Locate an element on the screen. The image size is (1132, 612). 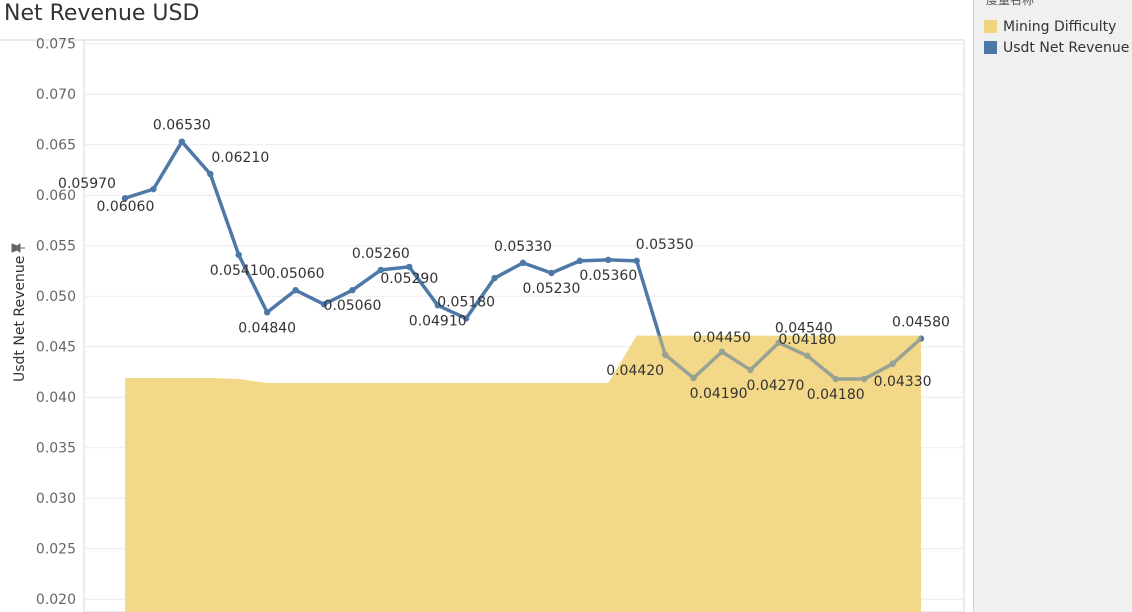
data-label: 0.04910 is located at coordinates (438, 321).